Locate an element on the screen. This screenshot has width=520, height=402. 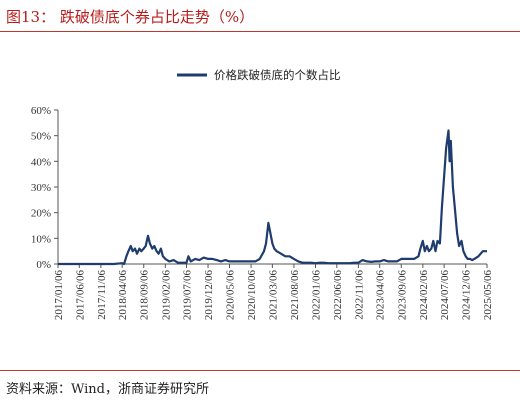
x-tick-label: 2022/01/06 is located at coordinates (317, 295).